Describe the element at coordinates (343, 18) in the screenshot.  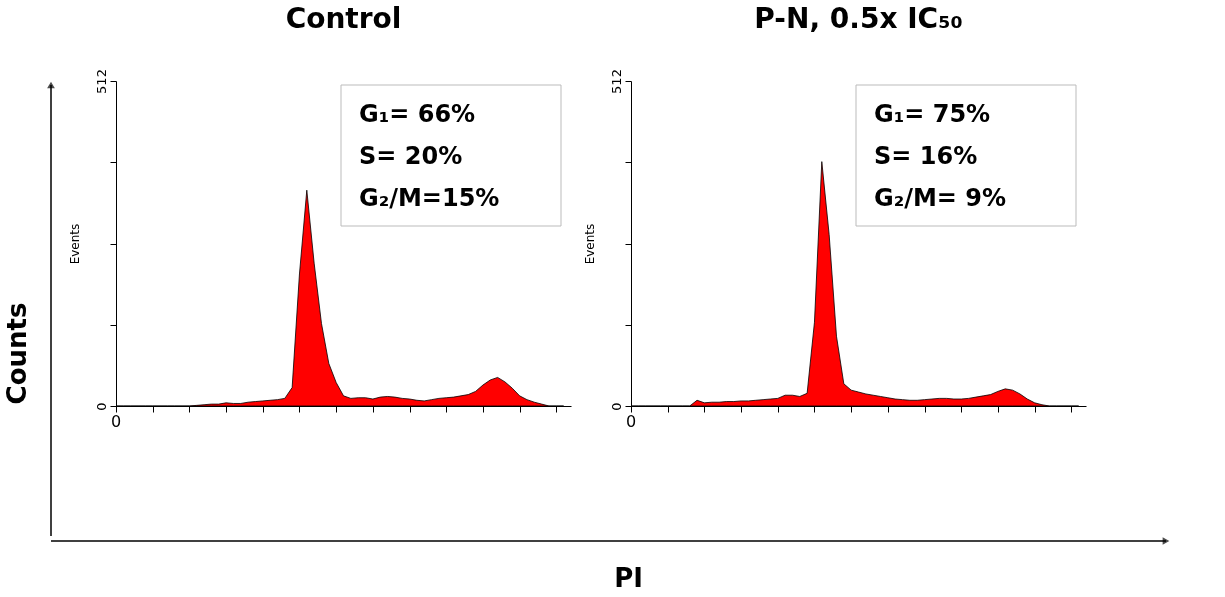
I see `chart-title: Control` at that location.